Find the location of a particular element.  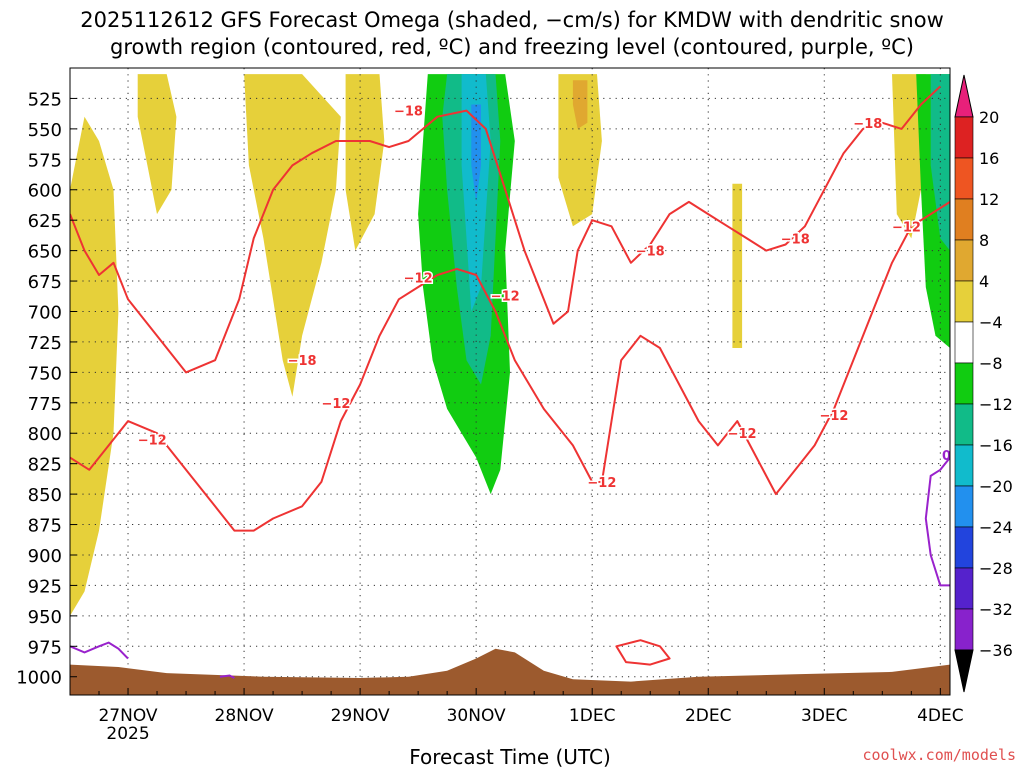

colorbar-label-5: −4 is located at coordinates (991, 322).